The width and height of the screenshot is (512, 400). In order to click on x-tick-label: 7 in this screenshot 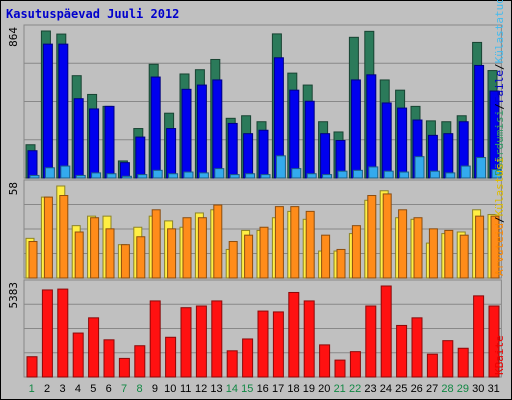, I will do `click(124, 389)`.